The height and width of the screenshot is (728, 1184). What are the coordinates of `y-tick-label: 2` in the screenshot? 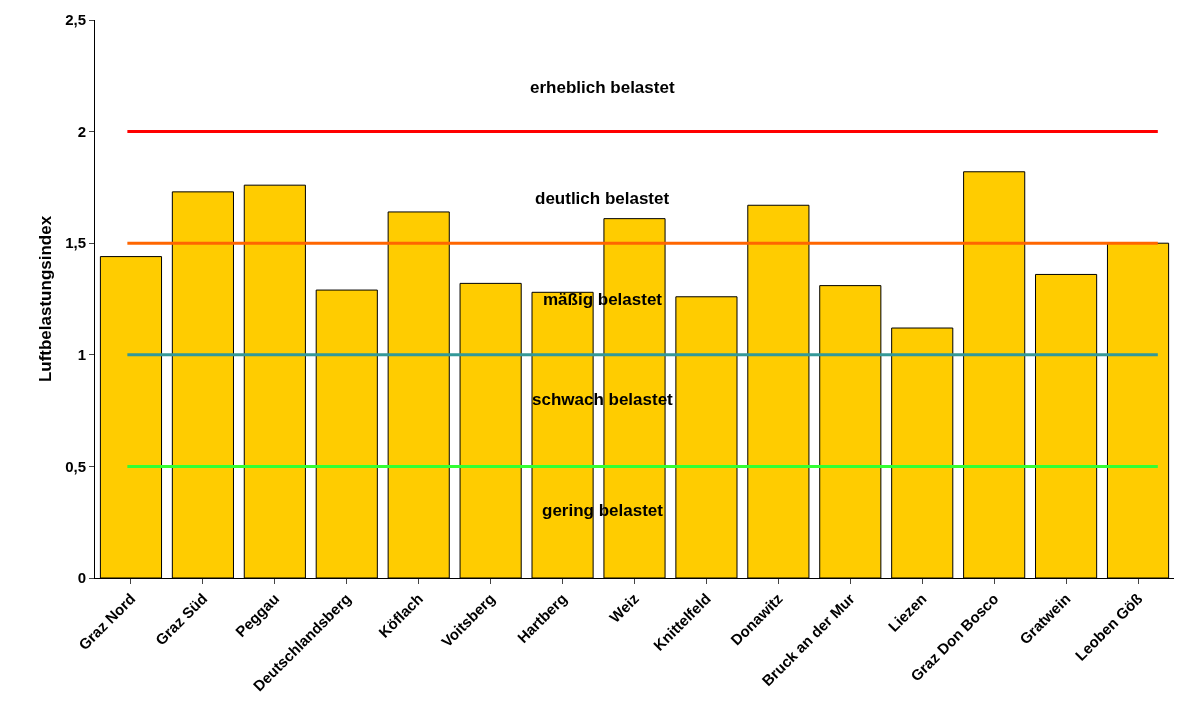 It's located at (81, 131).